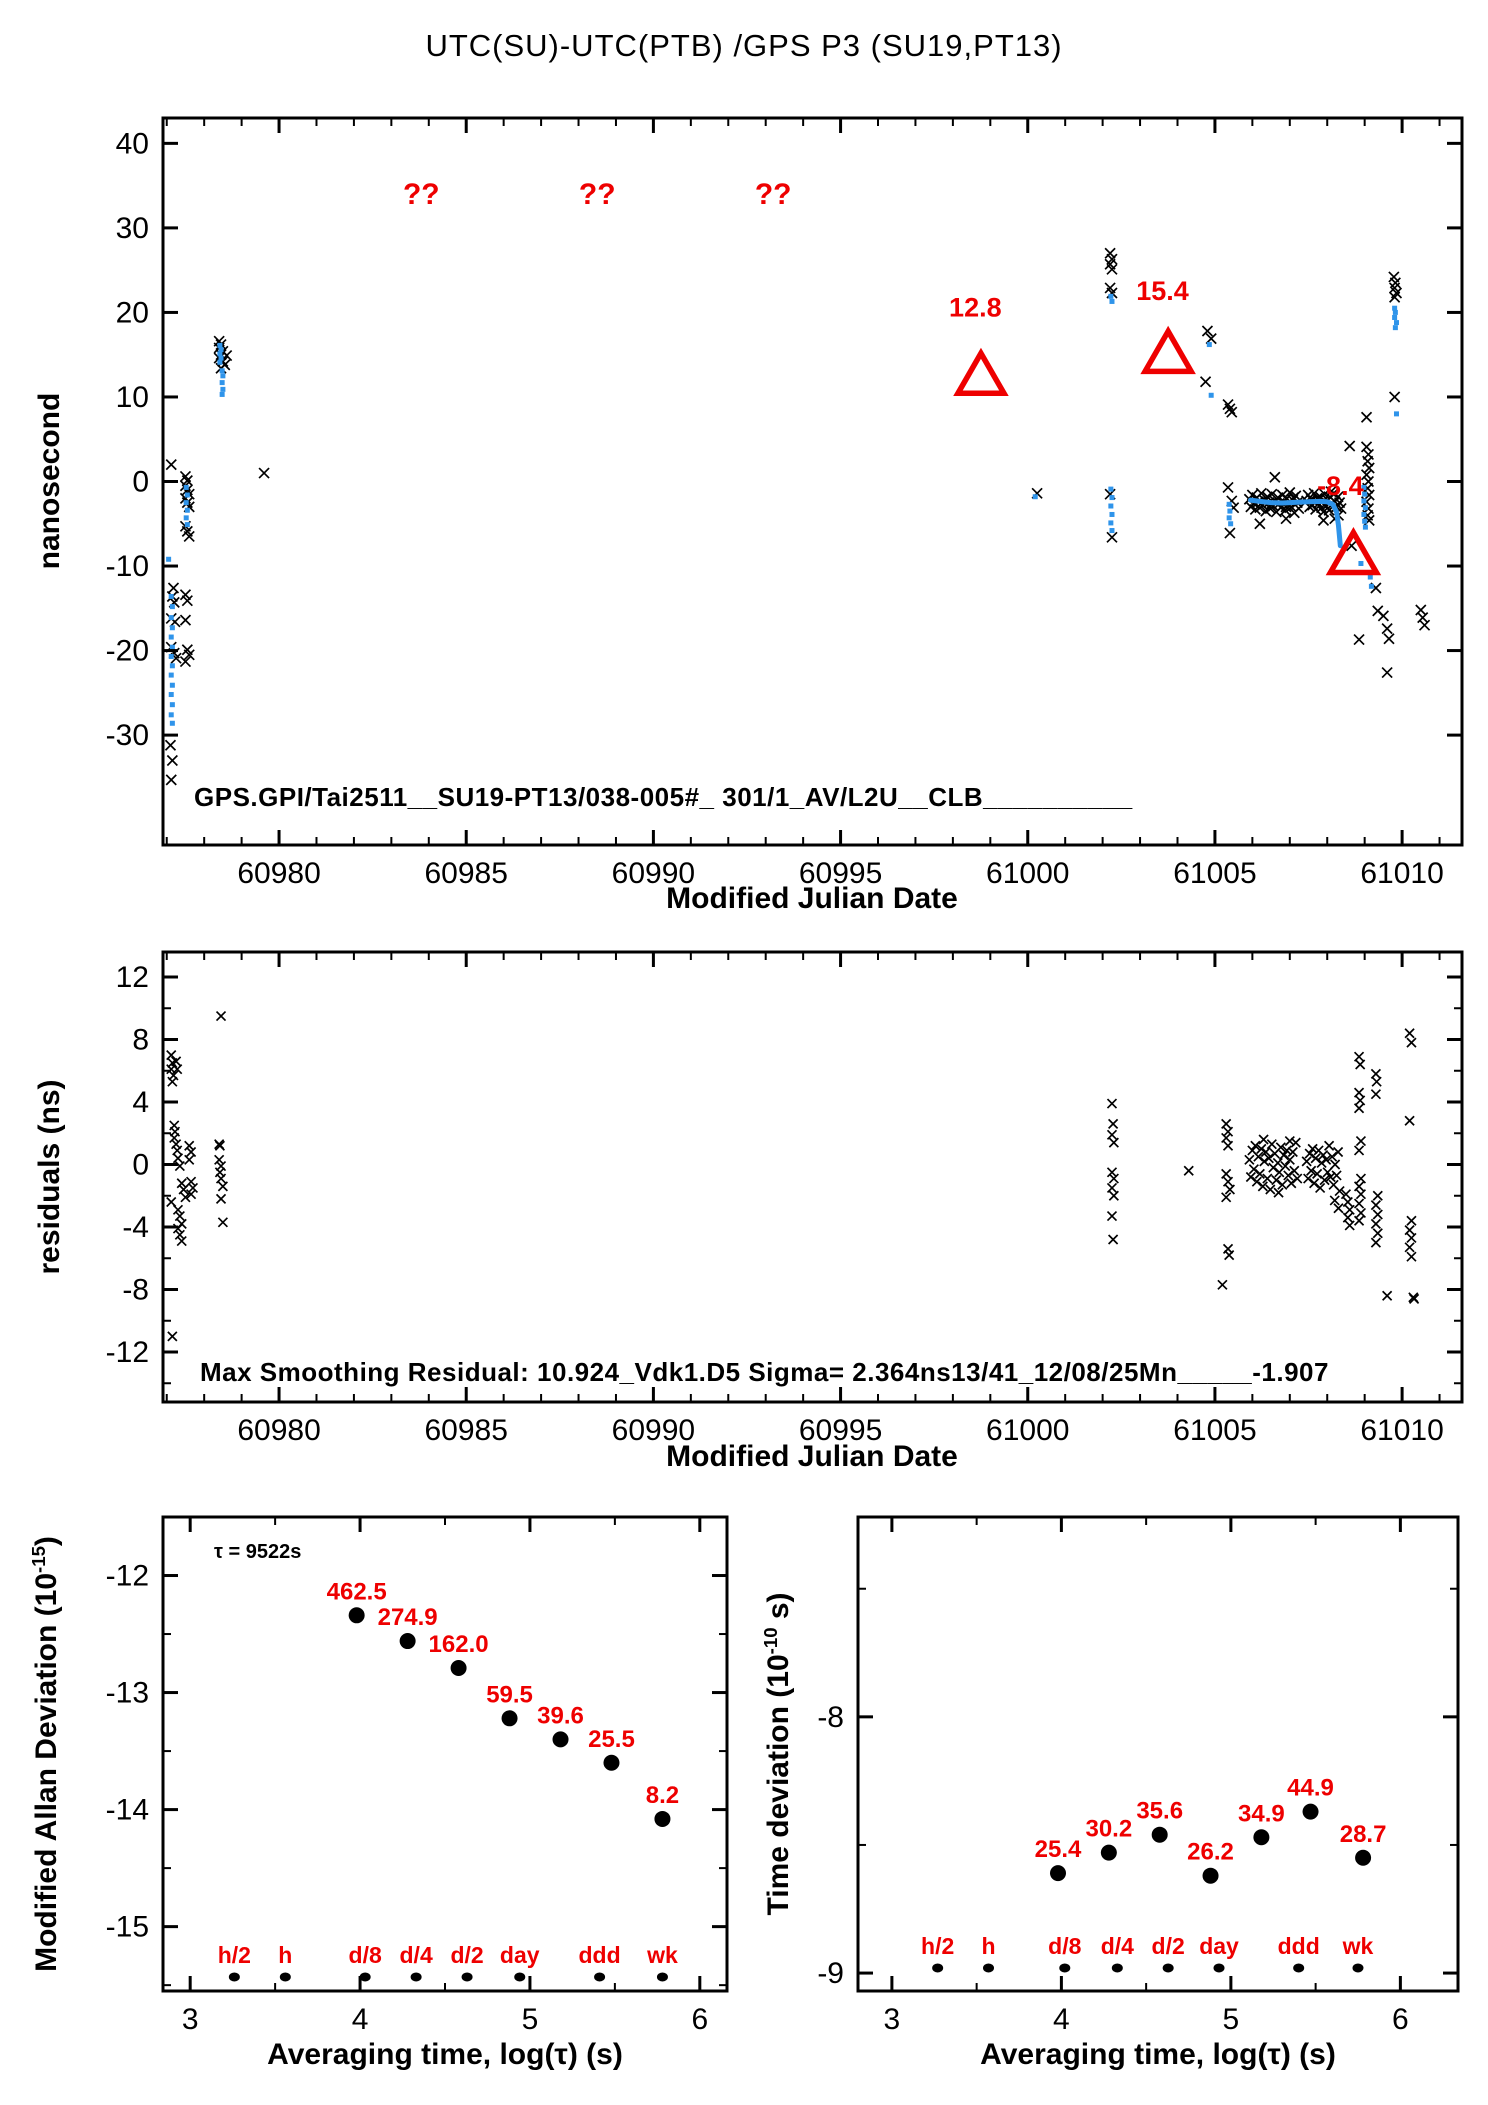 The height and width of the screenshot is (2105, 1488). What do you see at coordinates (127, 651) in the screenshot?
I see `y-tick-label: -20` at bounding box center [127, 651].